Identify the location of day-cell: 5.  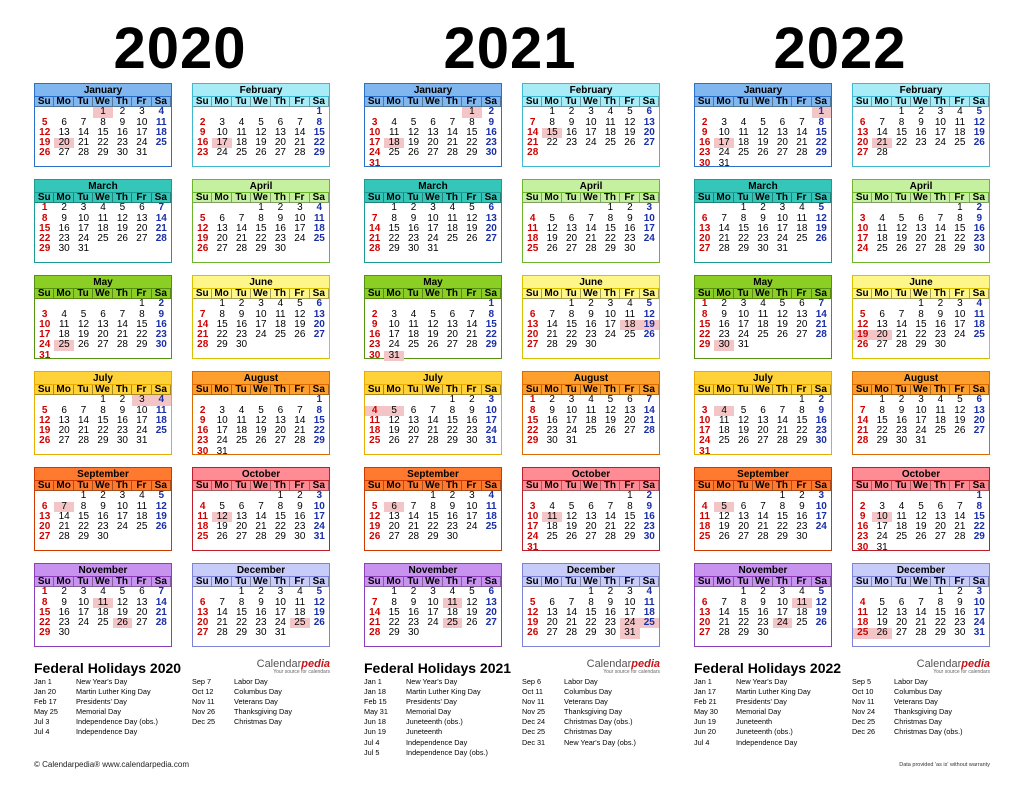
(472, 592).